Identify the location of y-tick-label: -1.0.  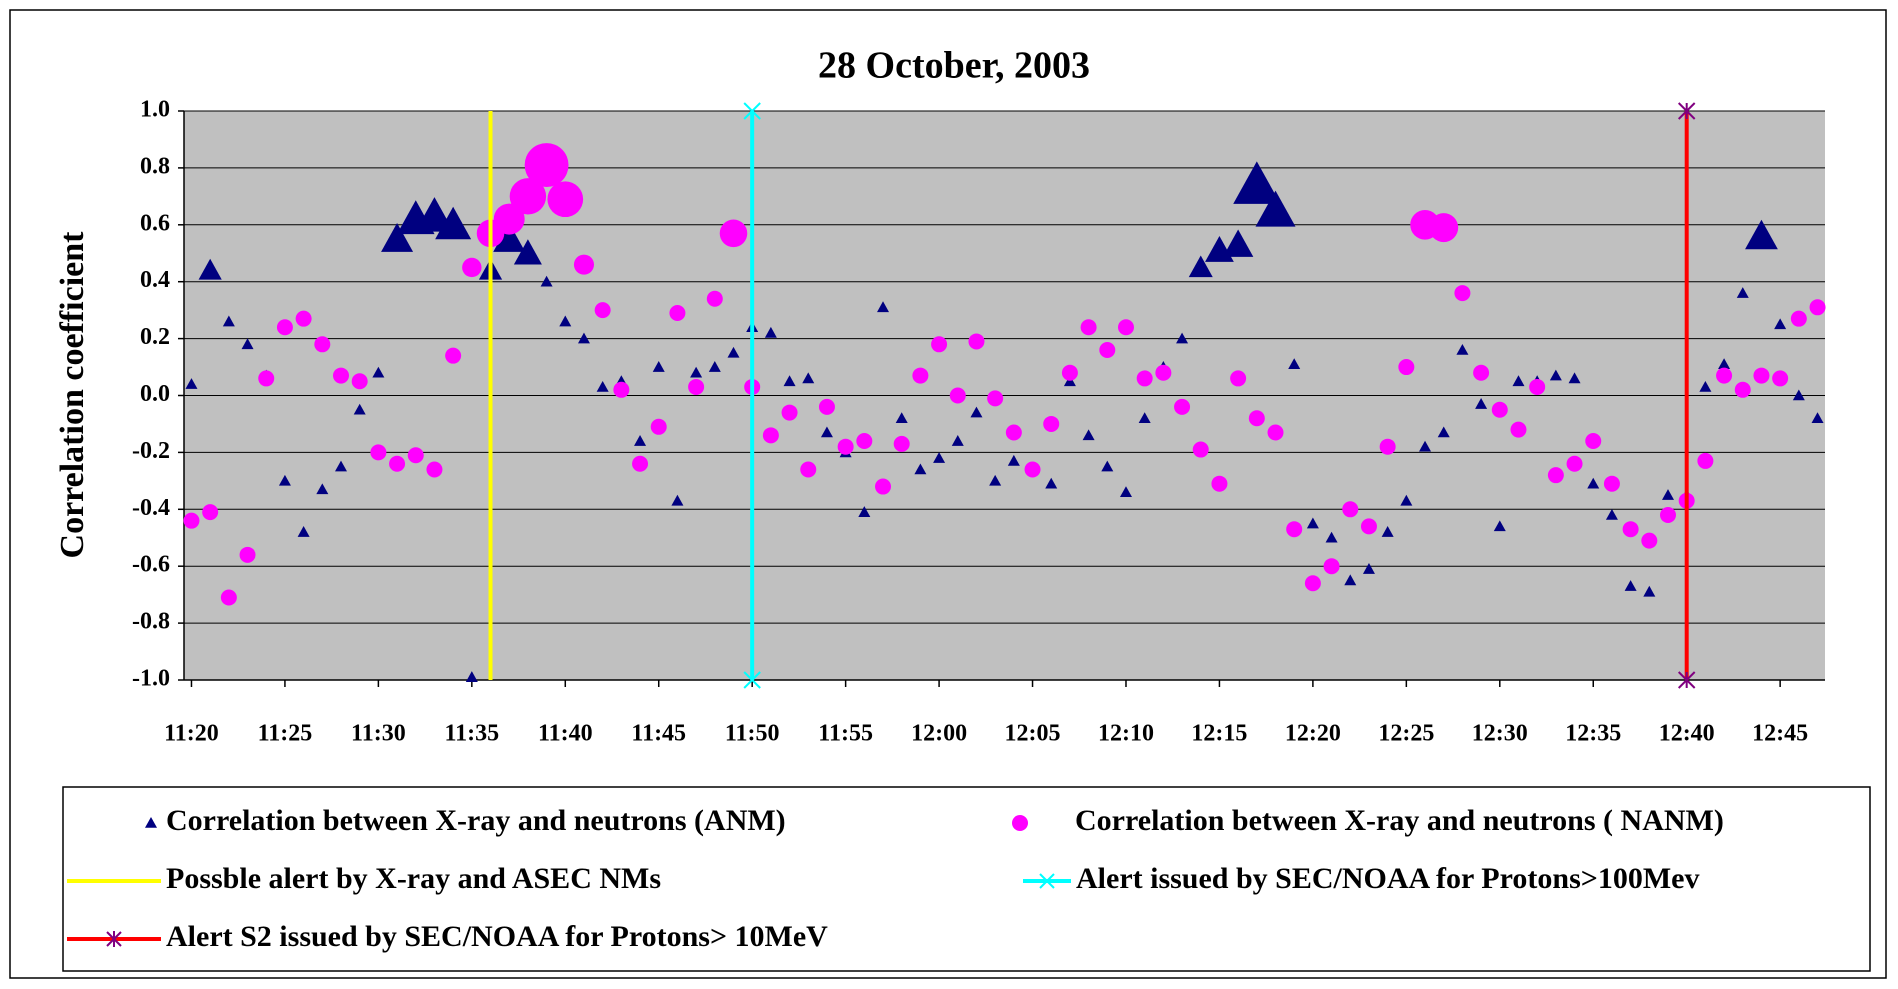
(151, 679).